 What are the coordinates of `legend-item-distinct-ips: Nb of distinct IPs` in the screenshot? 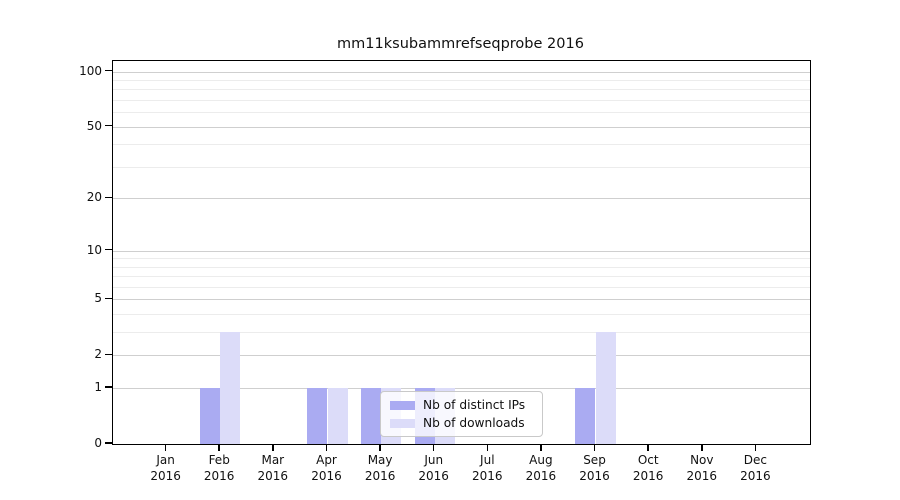 It's located at (461, 405).